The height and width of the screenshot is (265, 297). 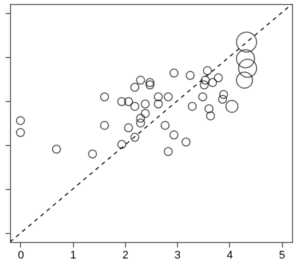 What do you see at coordinates (282, 256) in the screenshot?
I see `x-tick-label: 5` at bounding box center [282, 256].